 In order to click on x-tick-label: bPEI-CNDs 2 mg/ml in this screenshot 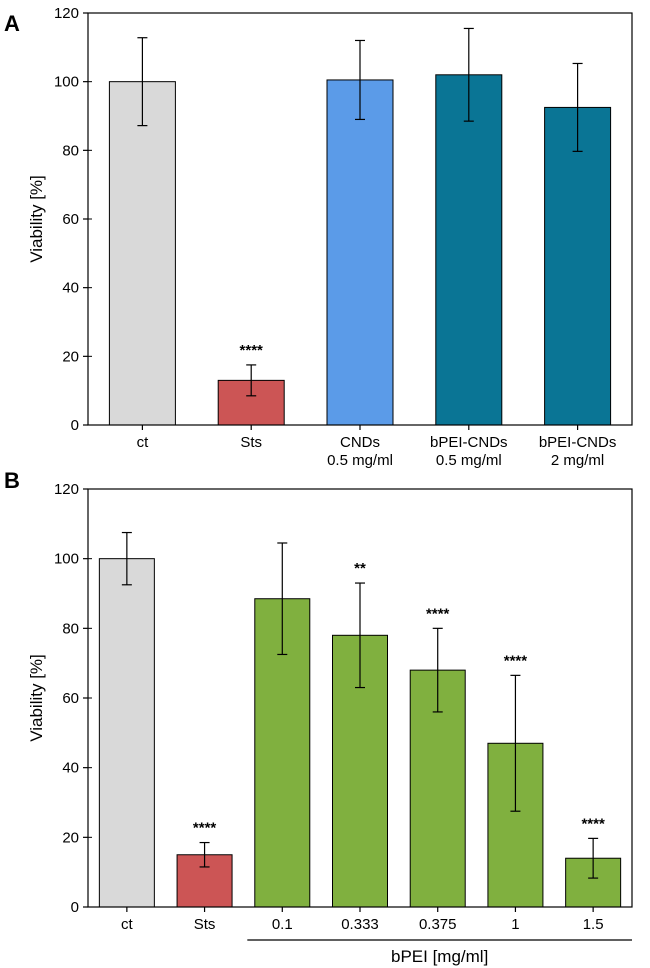, I will do `click(578, 451)`.